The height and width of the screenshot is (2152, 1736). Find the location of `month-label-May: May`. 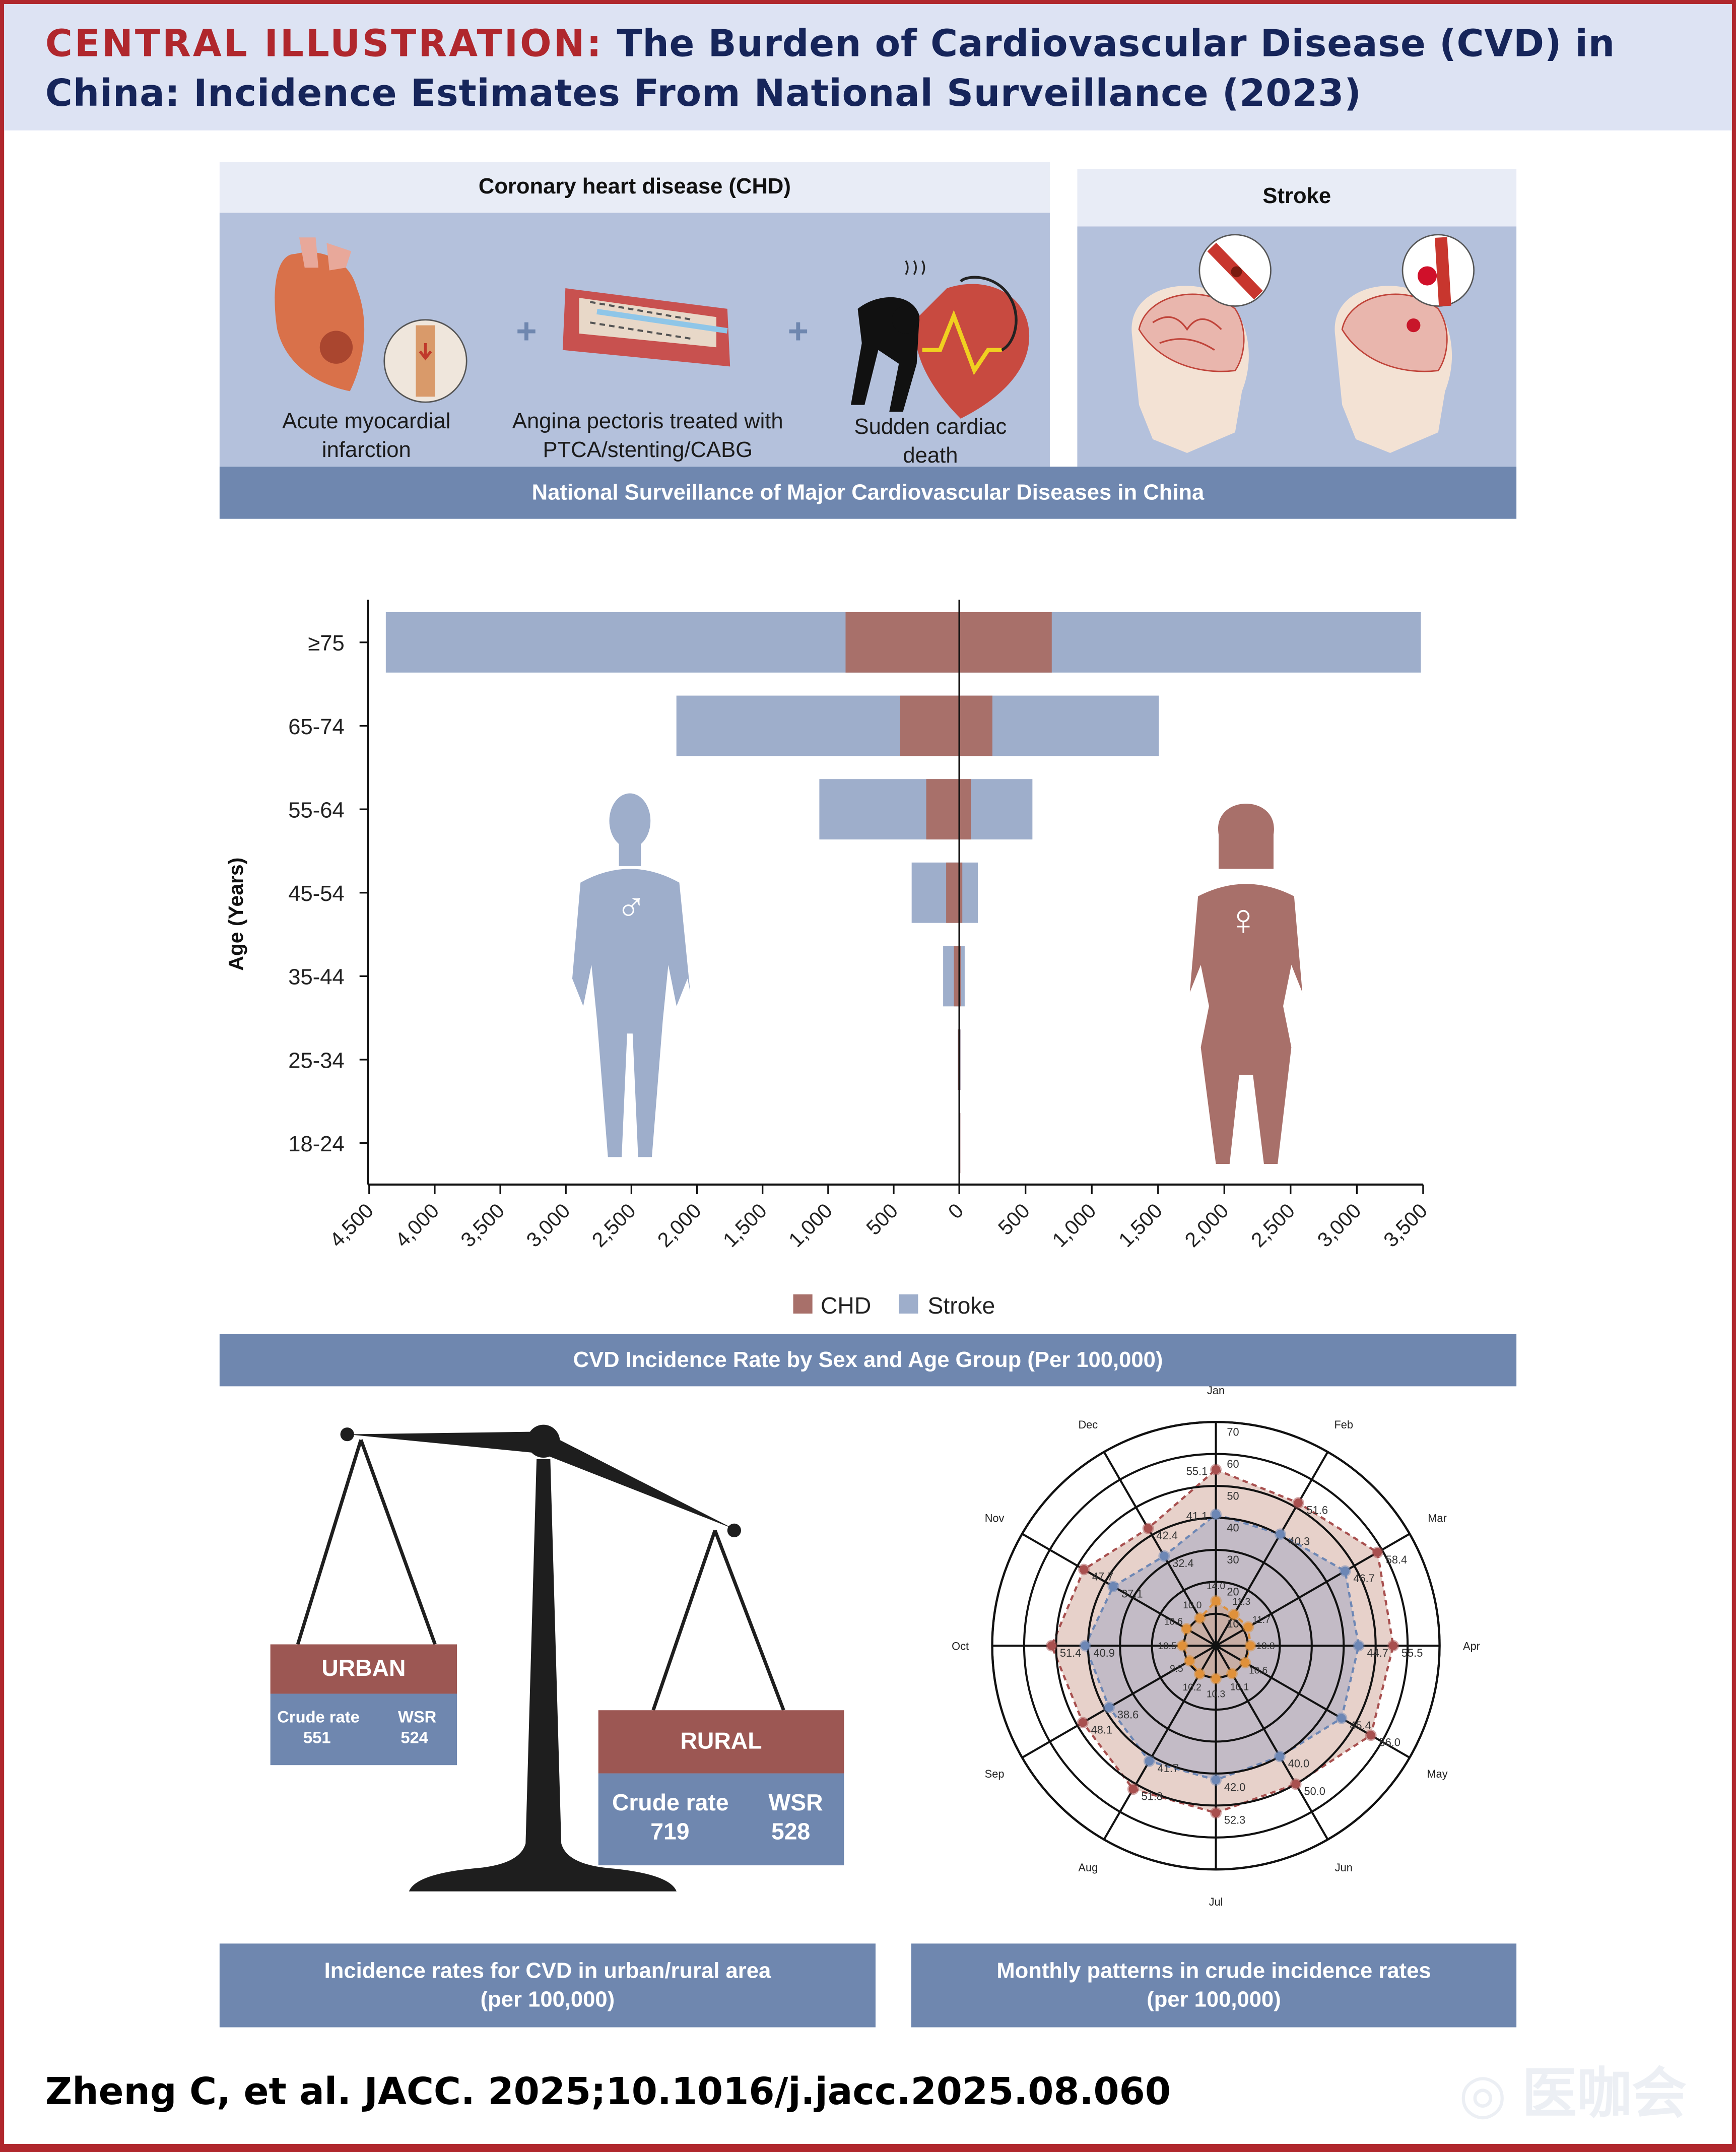

month-label-May: May is located at coordinates (1437, 1774).